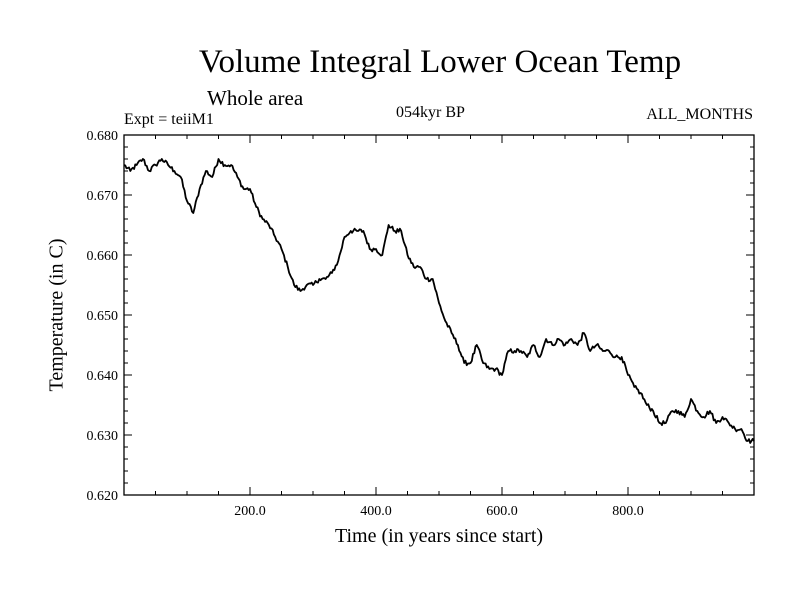 Image resolution: width=800 pixels, height=600 pixels. I want to click on x-axis-label: Time (in years since start), so click(439, 536).